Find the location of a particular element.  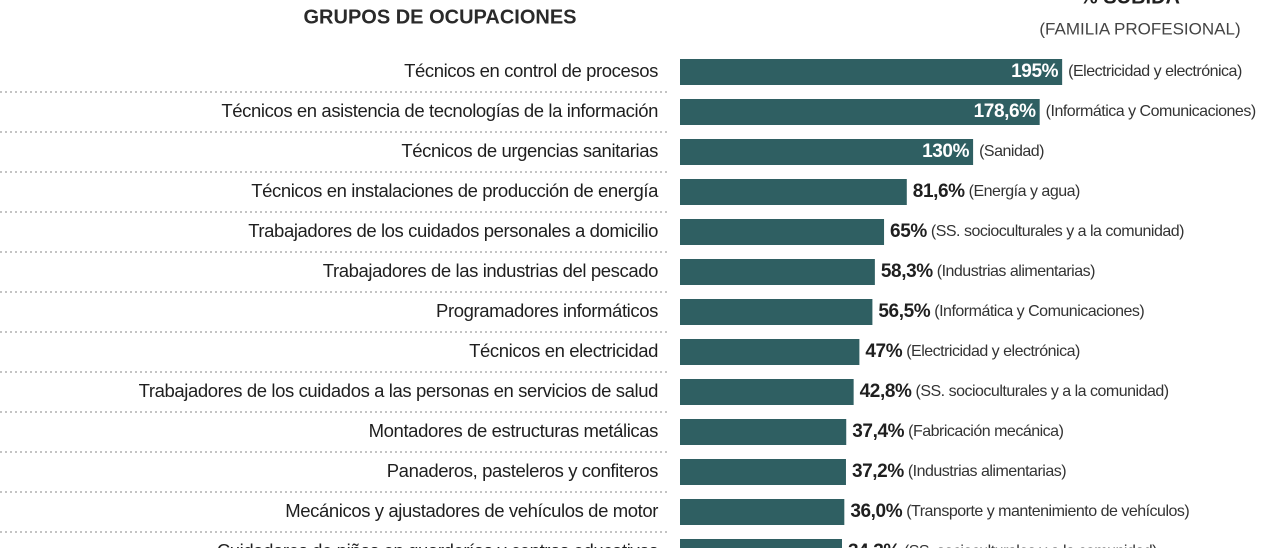

value-label: 34,3% is located at coordinates (874, 544).